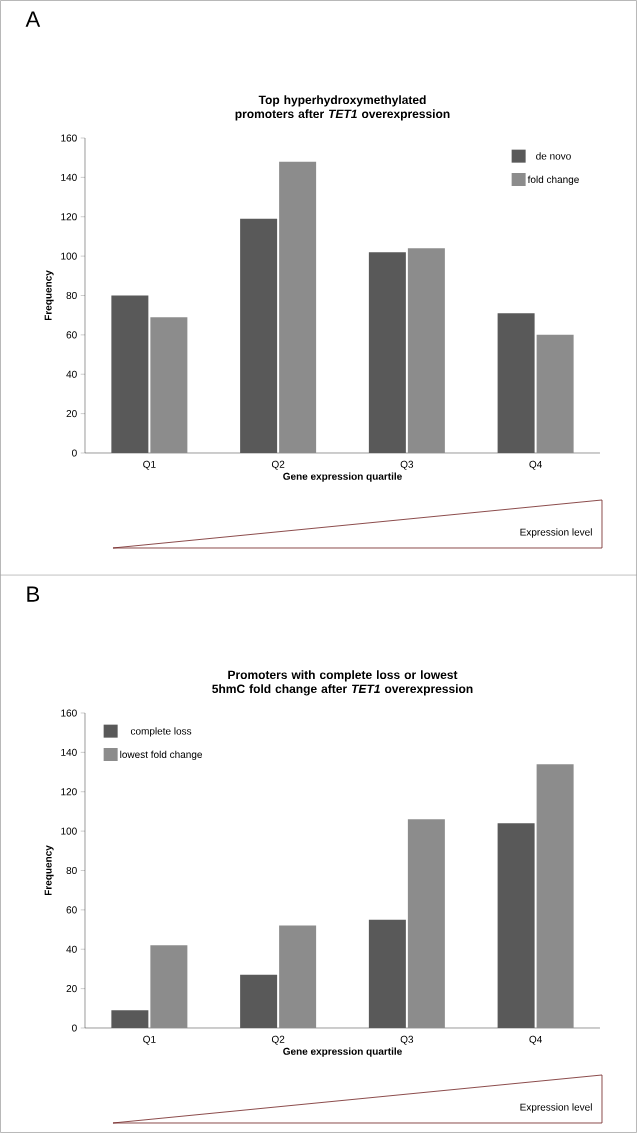 The width and height of the screenshot is (637, 1133). What do you see at coordinates (553, 180) in the screenshot?
I see `legend-label: fold change` at bounding box center [553, 180].